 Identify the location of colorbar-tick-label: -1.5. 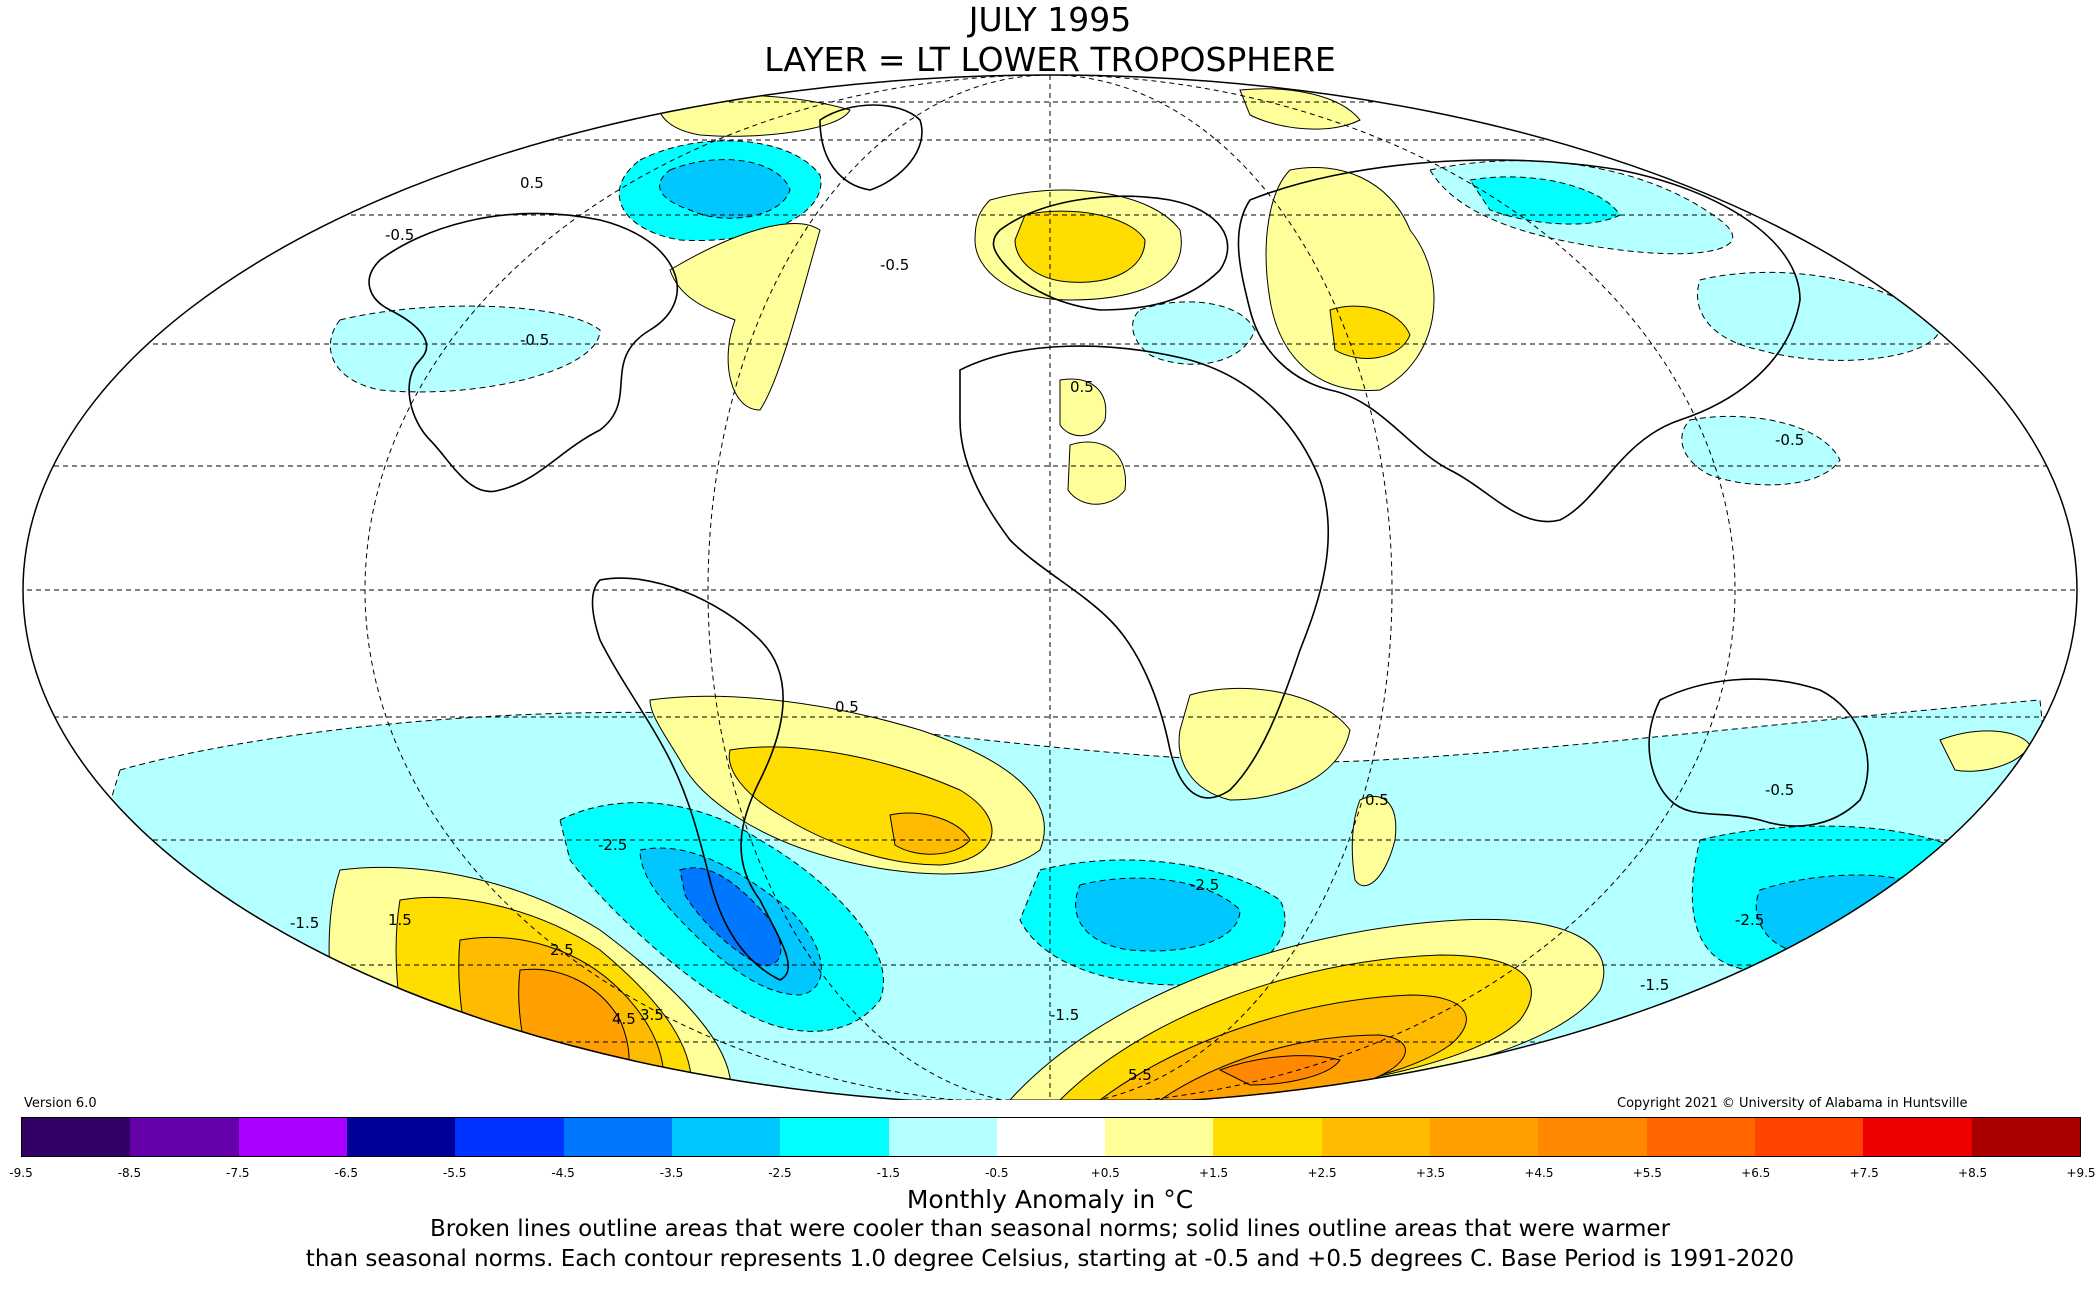
(888, 1173).